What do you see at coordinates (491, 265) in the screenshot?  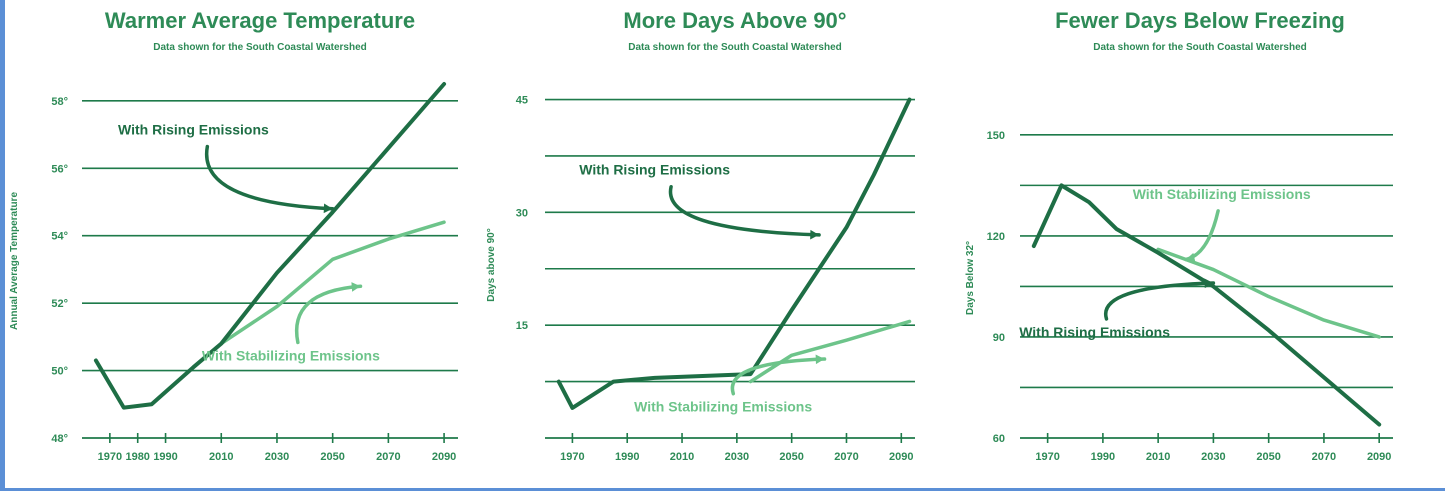 I see `y-axis-label: Days above 90°` at bounding box center [491, 265].